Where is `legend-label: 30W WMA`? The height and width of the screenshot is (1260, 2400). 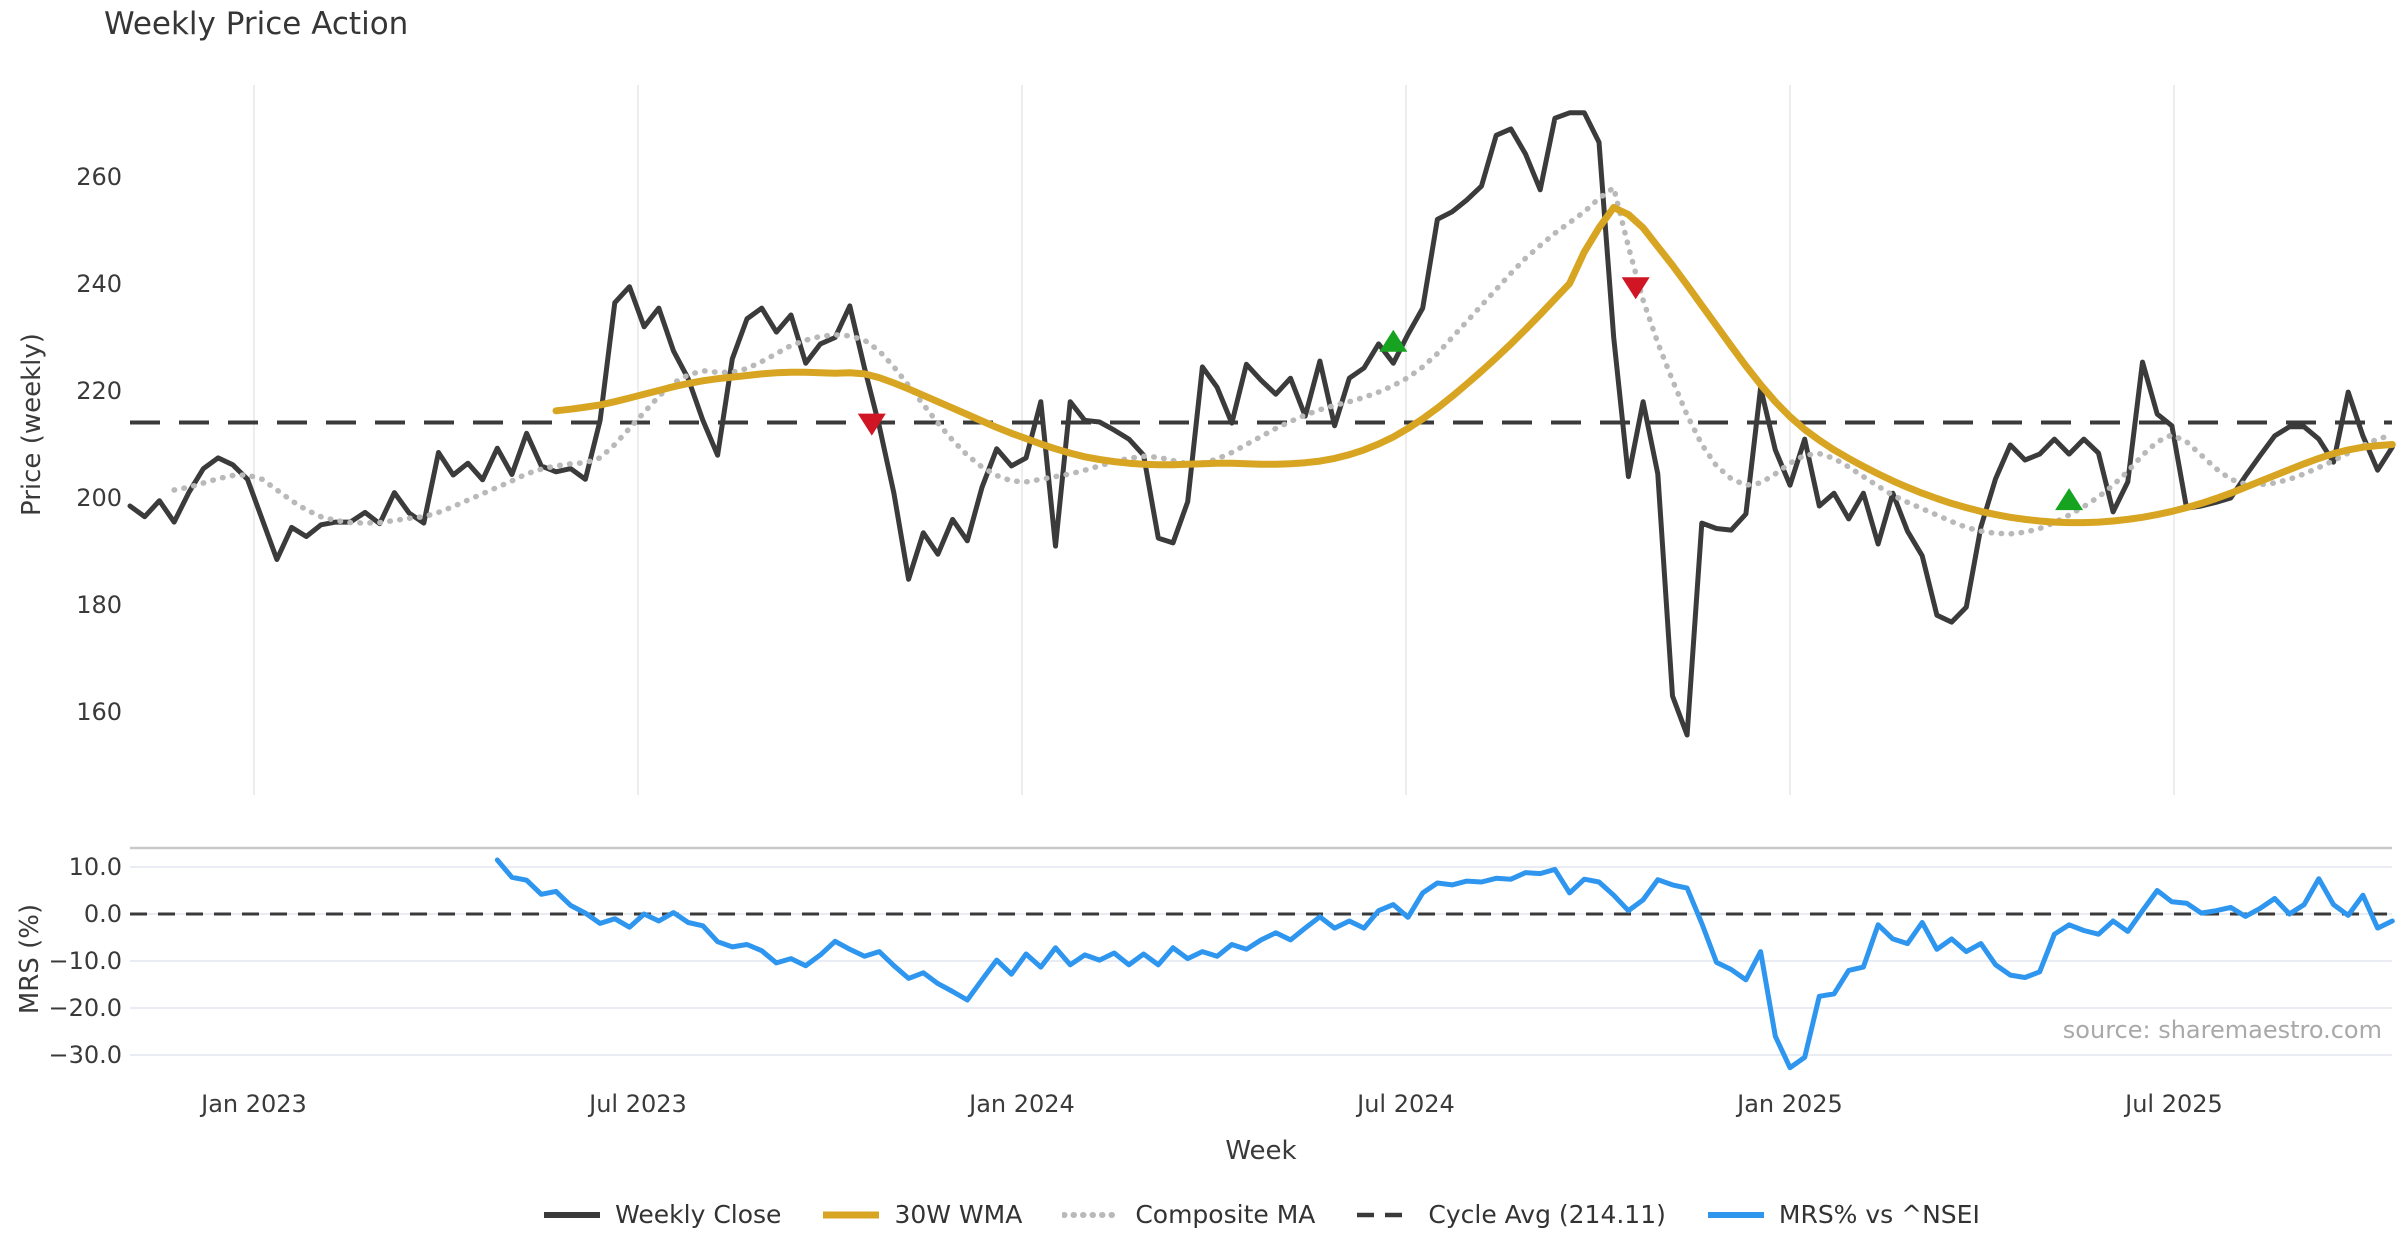 legend-label: 30W WMA is located at coordinates (958, 1214).